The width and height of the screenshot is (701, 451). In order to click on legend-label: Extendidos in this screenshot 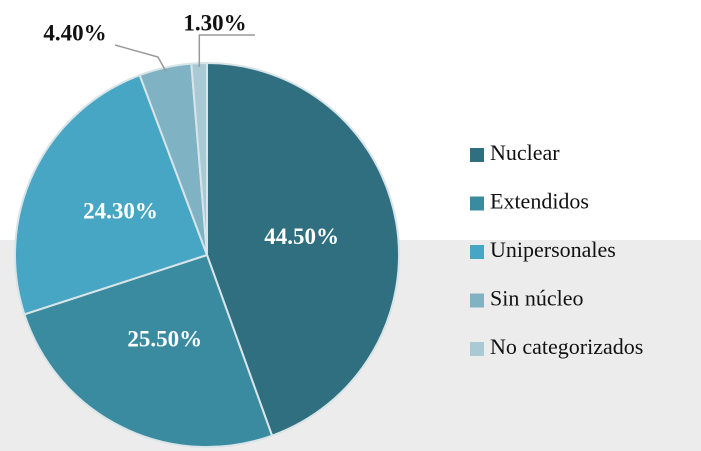, I will do `click(539, 201)`.